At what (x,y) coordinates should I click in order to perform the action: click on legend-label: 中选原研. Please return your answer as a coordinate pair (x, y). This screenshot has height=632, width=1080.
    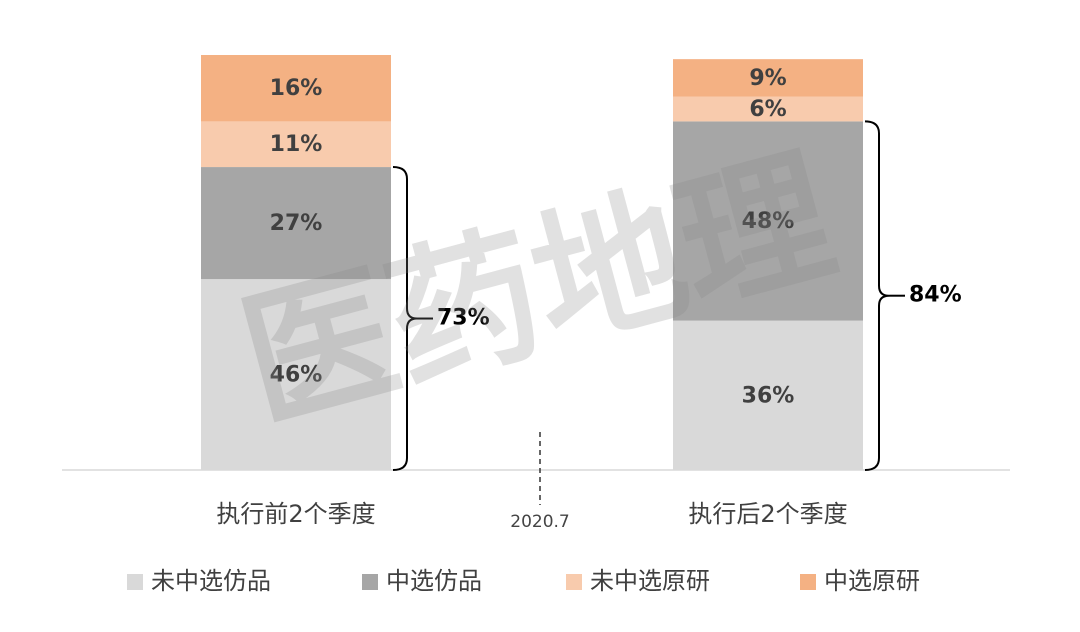
    Looking at the image, I should click on (872, 581).